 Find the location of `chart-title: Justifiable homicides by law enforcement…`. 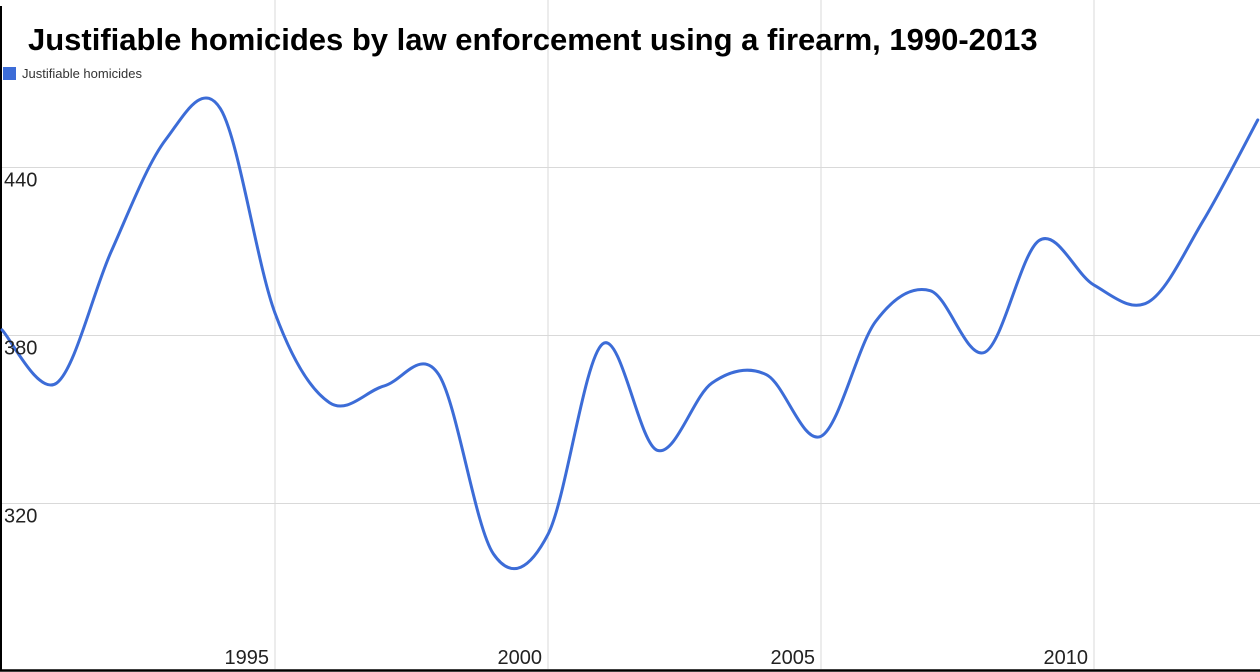

chart-title: Justifiable homicides by law enforcement… is located at coordinates (533, 39).